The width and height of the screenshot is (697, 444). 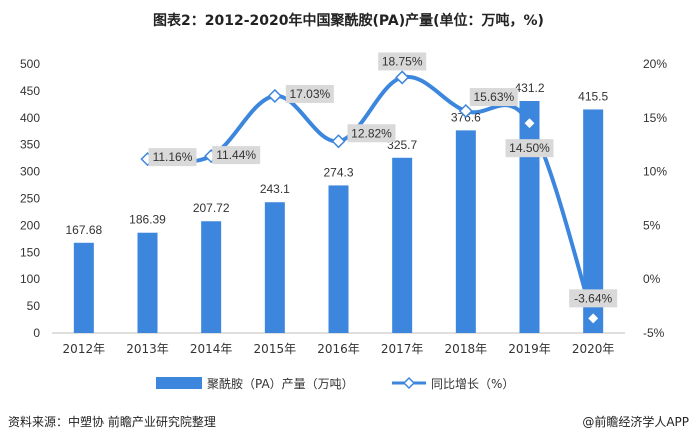 What do you see at coordinates (211, 349) in the screenshot?
I see `x-tick-label: 2014年` at bounding box center [211, 349].